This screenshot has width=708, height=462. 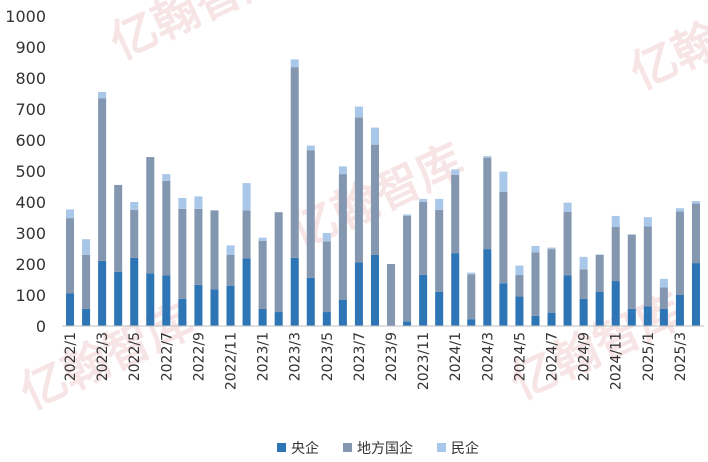 I want to click on x-tick-label-2022-1: 2022/1, so click(x=71, y=356).